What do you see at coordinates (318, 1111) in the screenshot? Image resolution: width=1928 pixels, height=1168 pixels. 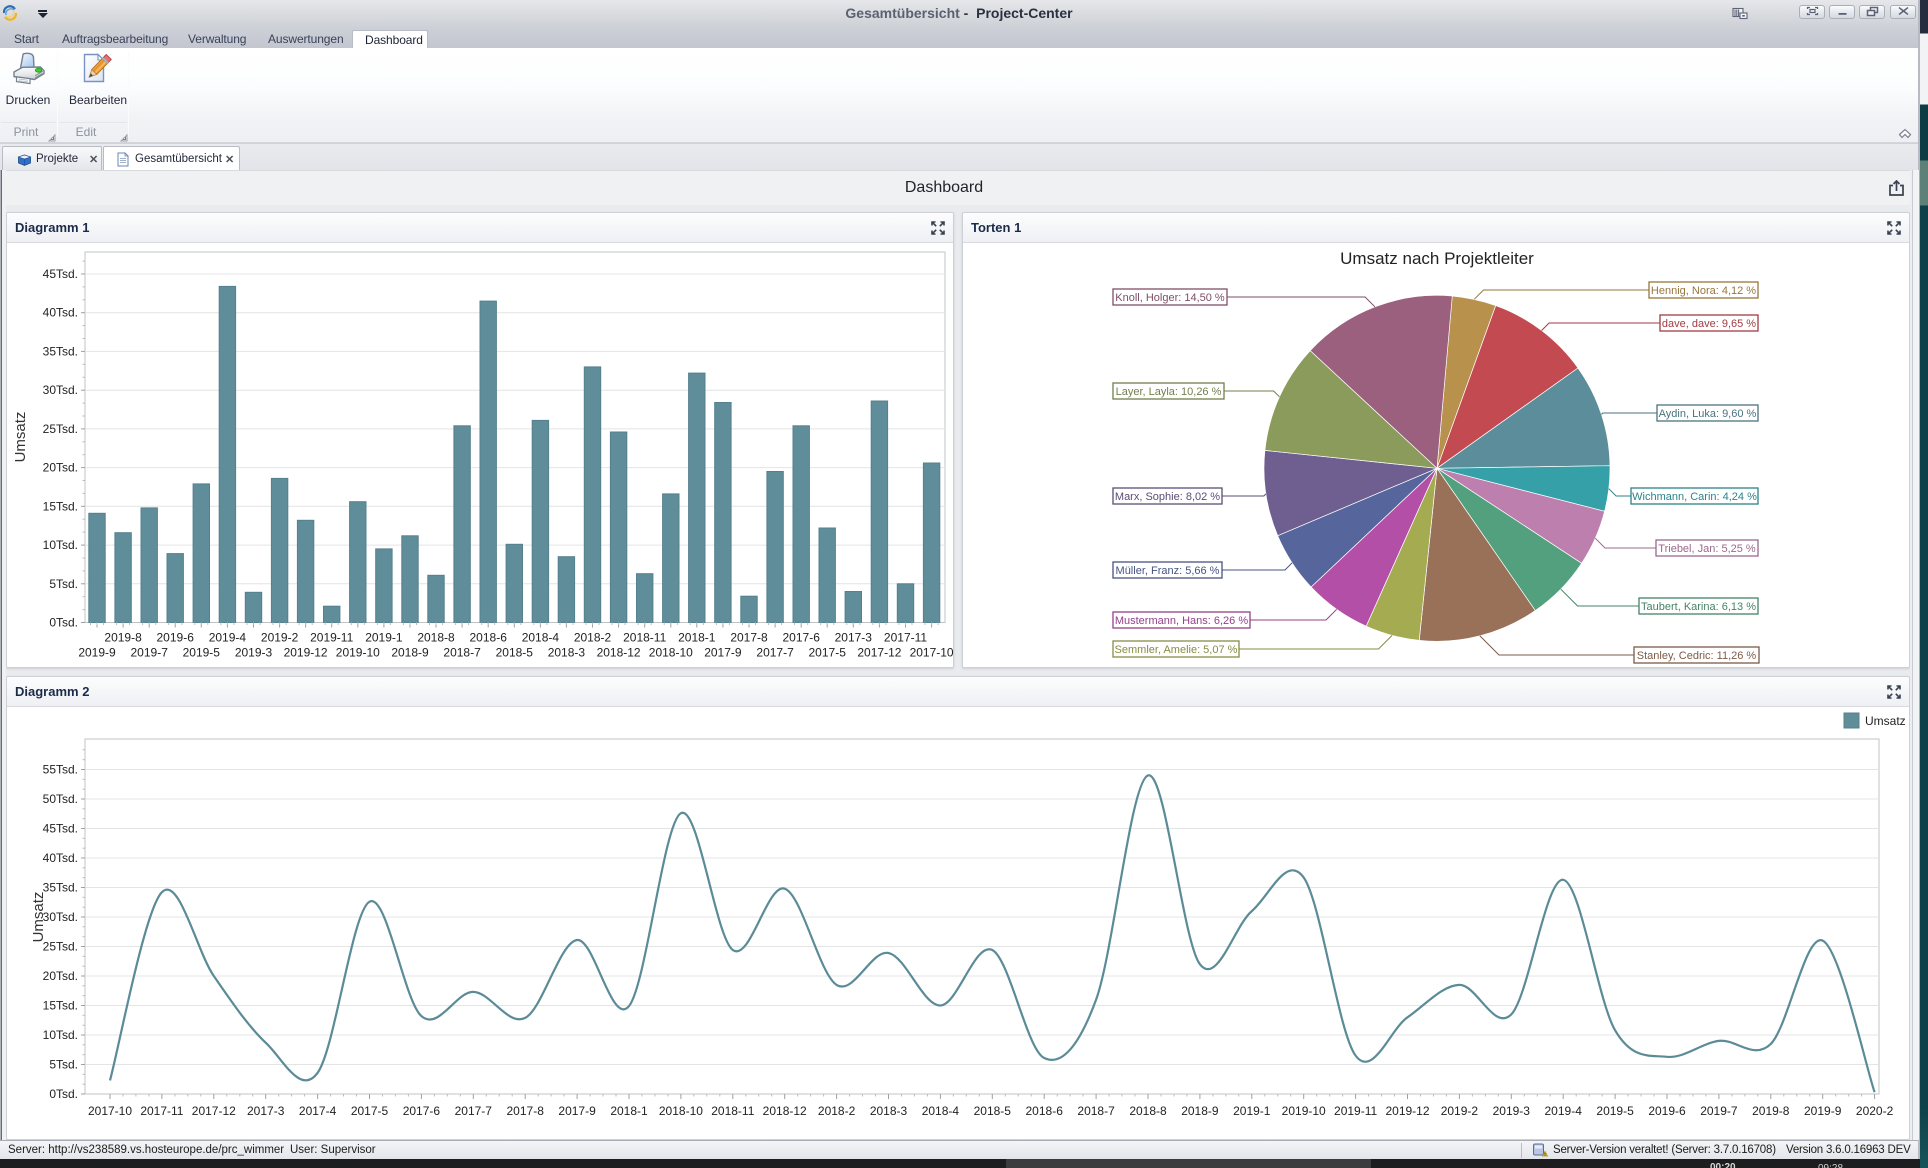 I see `svg-text: 2017-4` at bounding box center [318, 1111].